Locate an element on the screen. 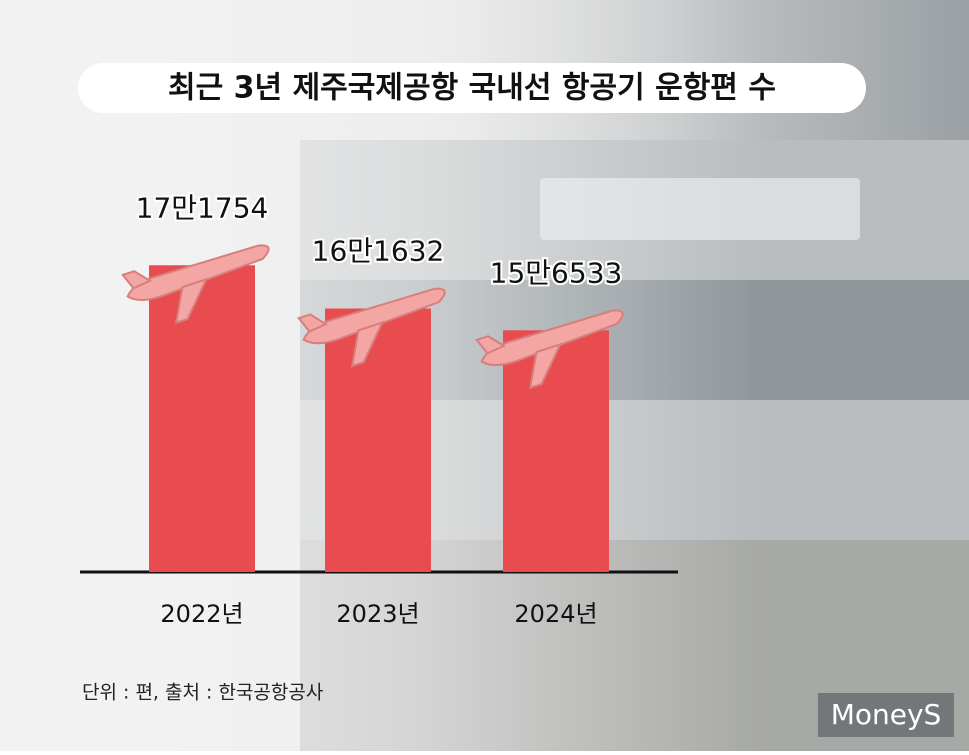 The height and width of the screenshot is (755, 969). source-note: 단위 : 편, 출처 : 한국공항공사 is located at coordinates (202, 693).